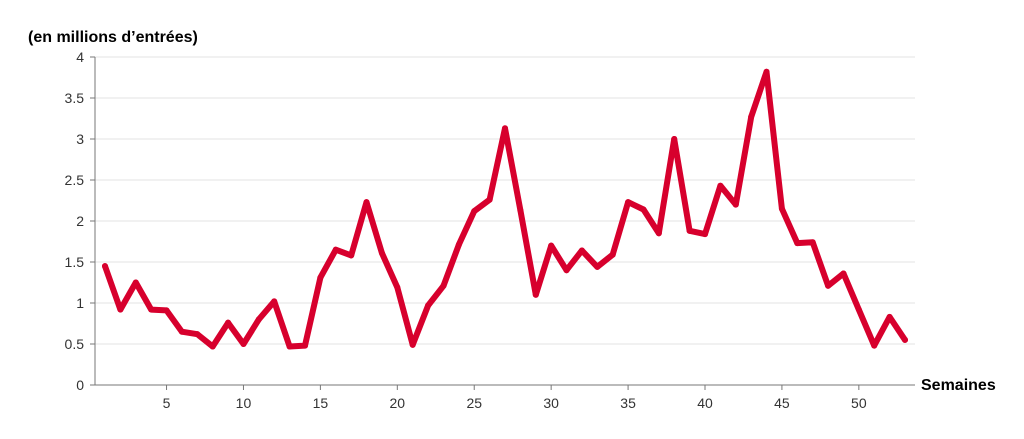 The image size is (1024, 439). I want to click on x-axis-title: Semaines, so click(958, 385).